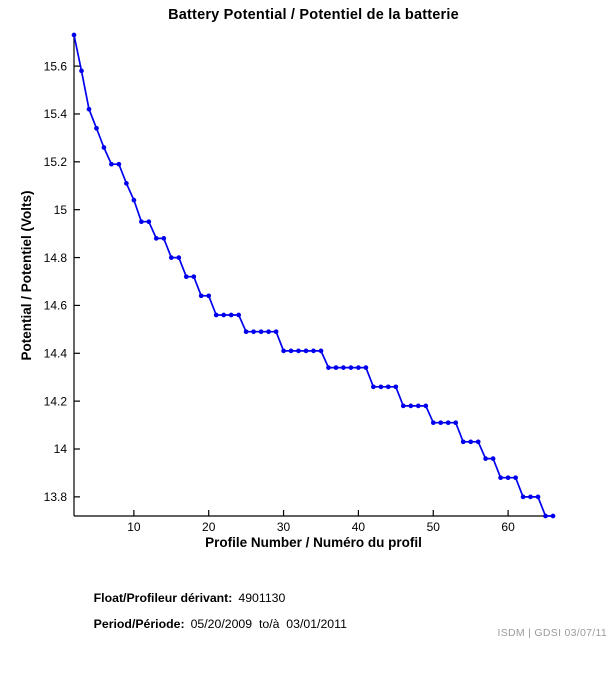 The image size is (611, 675). I want to click on y-tick-label: 15.2, so click(56, 162).